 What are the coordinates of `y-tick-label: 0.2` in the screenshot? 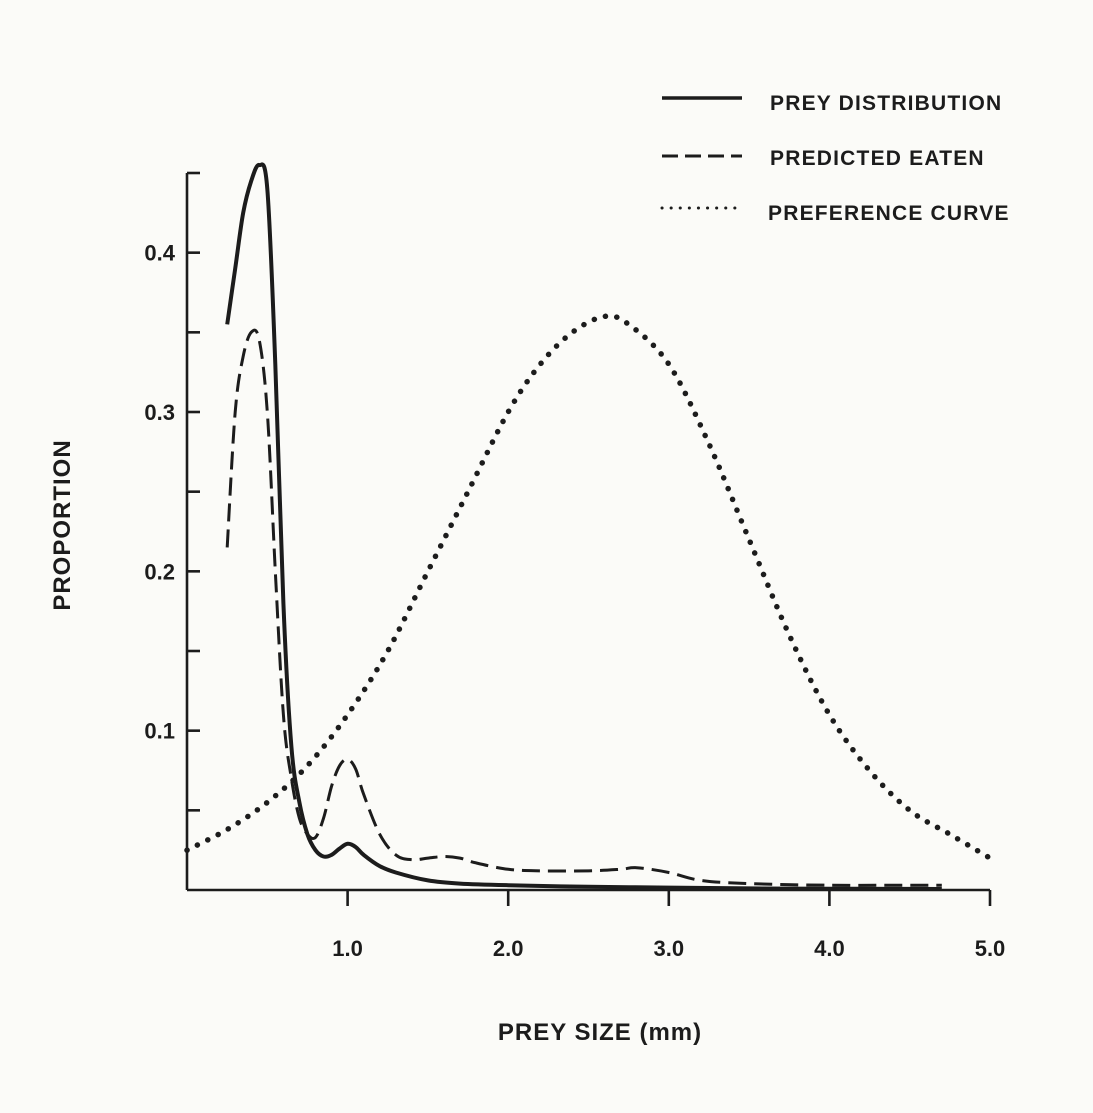 It's located at (159, 571).